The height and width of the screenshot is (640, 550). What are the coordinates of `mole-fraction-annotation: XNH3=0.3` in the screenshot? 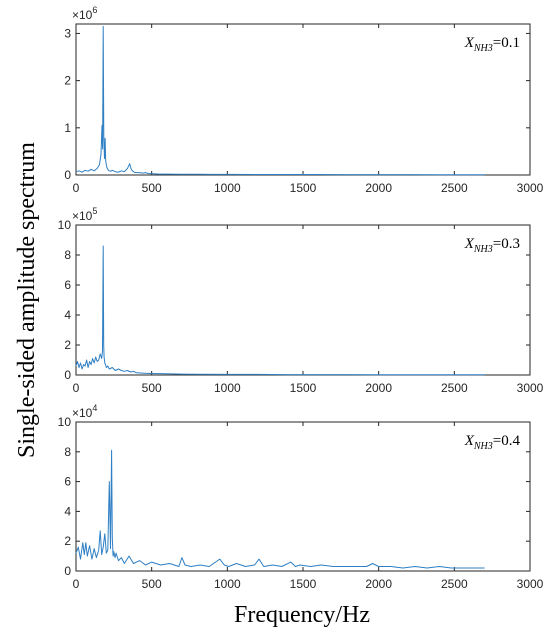 It's located at (492, 245).